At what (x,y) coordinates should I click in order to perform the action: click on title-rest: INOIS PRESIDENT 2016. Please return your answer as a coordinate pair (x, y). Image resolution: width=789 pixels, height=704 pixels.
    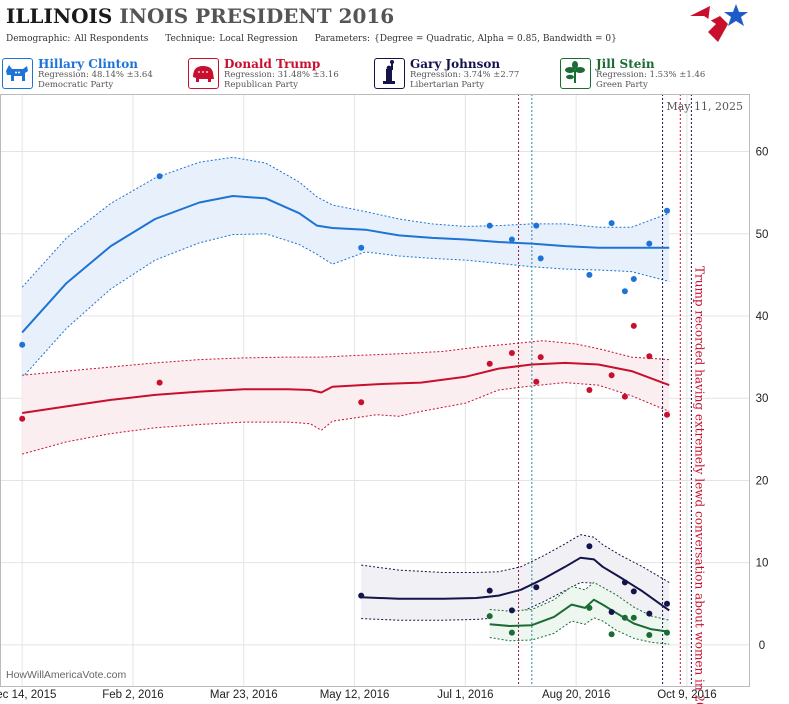
    Looking at the image, I should click on (257, 16).